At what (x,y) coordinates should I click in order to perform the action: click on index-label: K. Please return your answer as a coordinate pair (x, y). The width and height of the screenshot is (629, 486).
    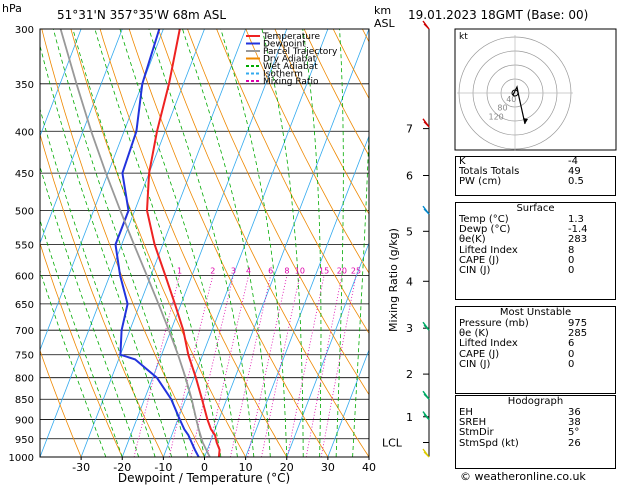
    Looking at the image, I should click on (462, 161).